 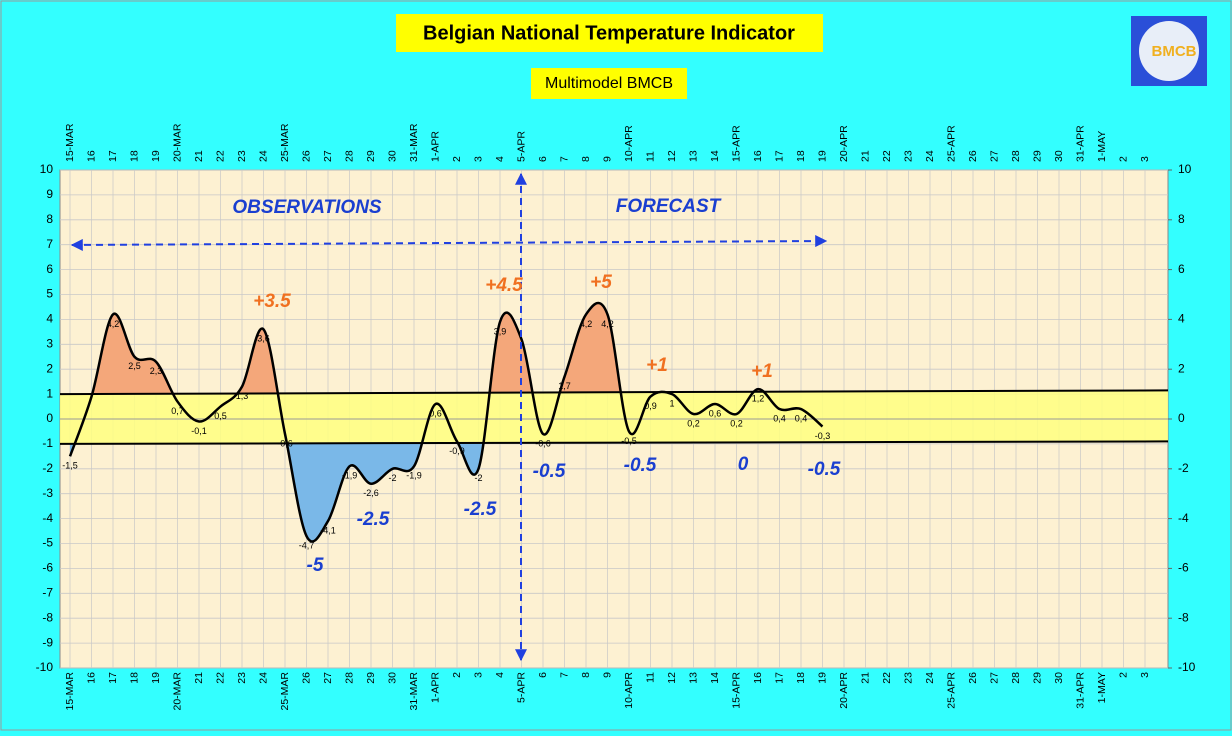 What do you see at coordinates (49, 368) in the screenshot?
I see `y-tick-label: 2` at bounding box center [49, 368].